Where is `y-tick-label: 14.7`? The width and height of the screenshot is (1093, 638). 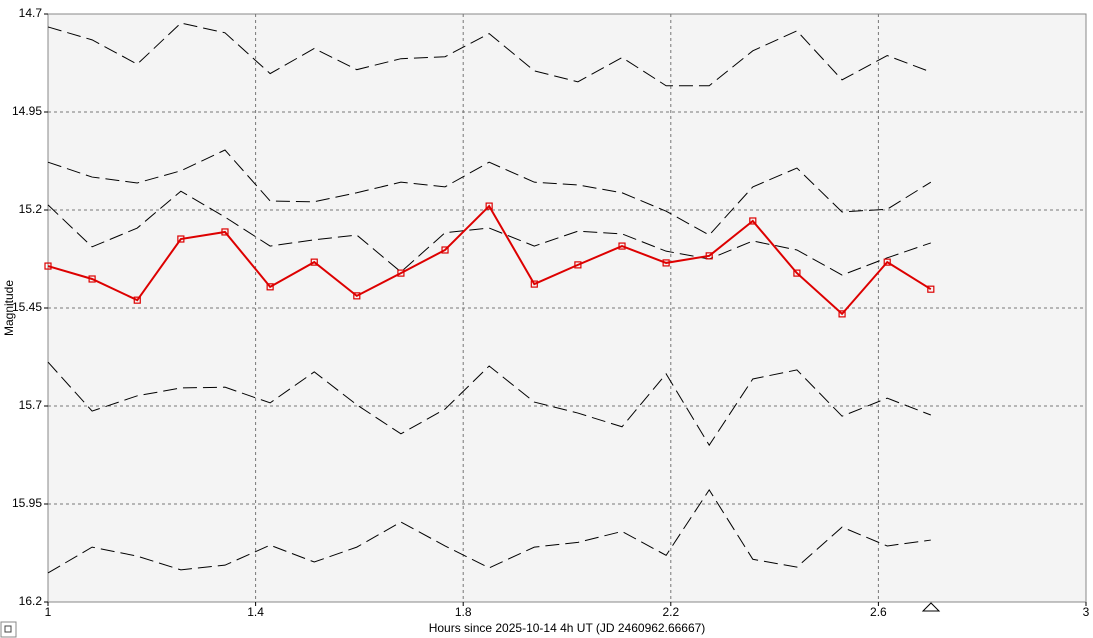
y-tick-label: 14.7 is located at coordinates (31, 13).